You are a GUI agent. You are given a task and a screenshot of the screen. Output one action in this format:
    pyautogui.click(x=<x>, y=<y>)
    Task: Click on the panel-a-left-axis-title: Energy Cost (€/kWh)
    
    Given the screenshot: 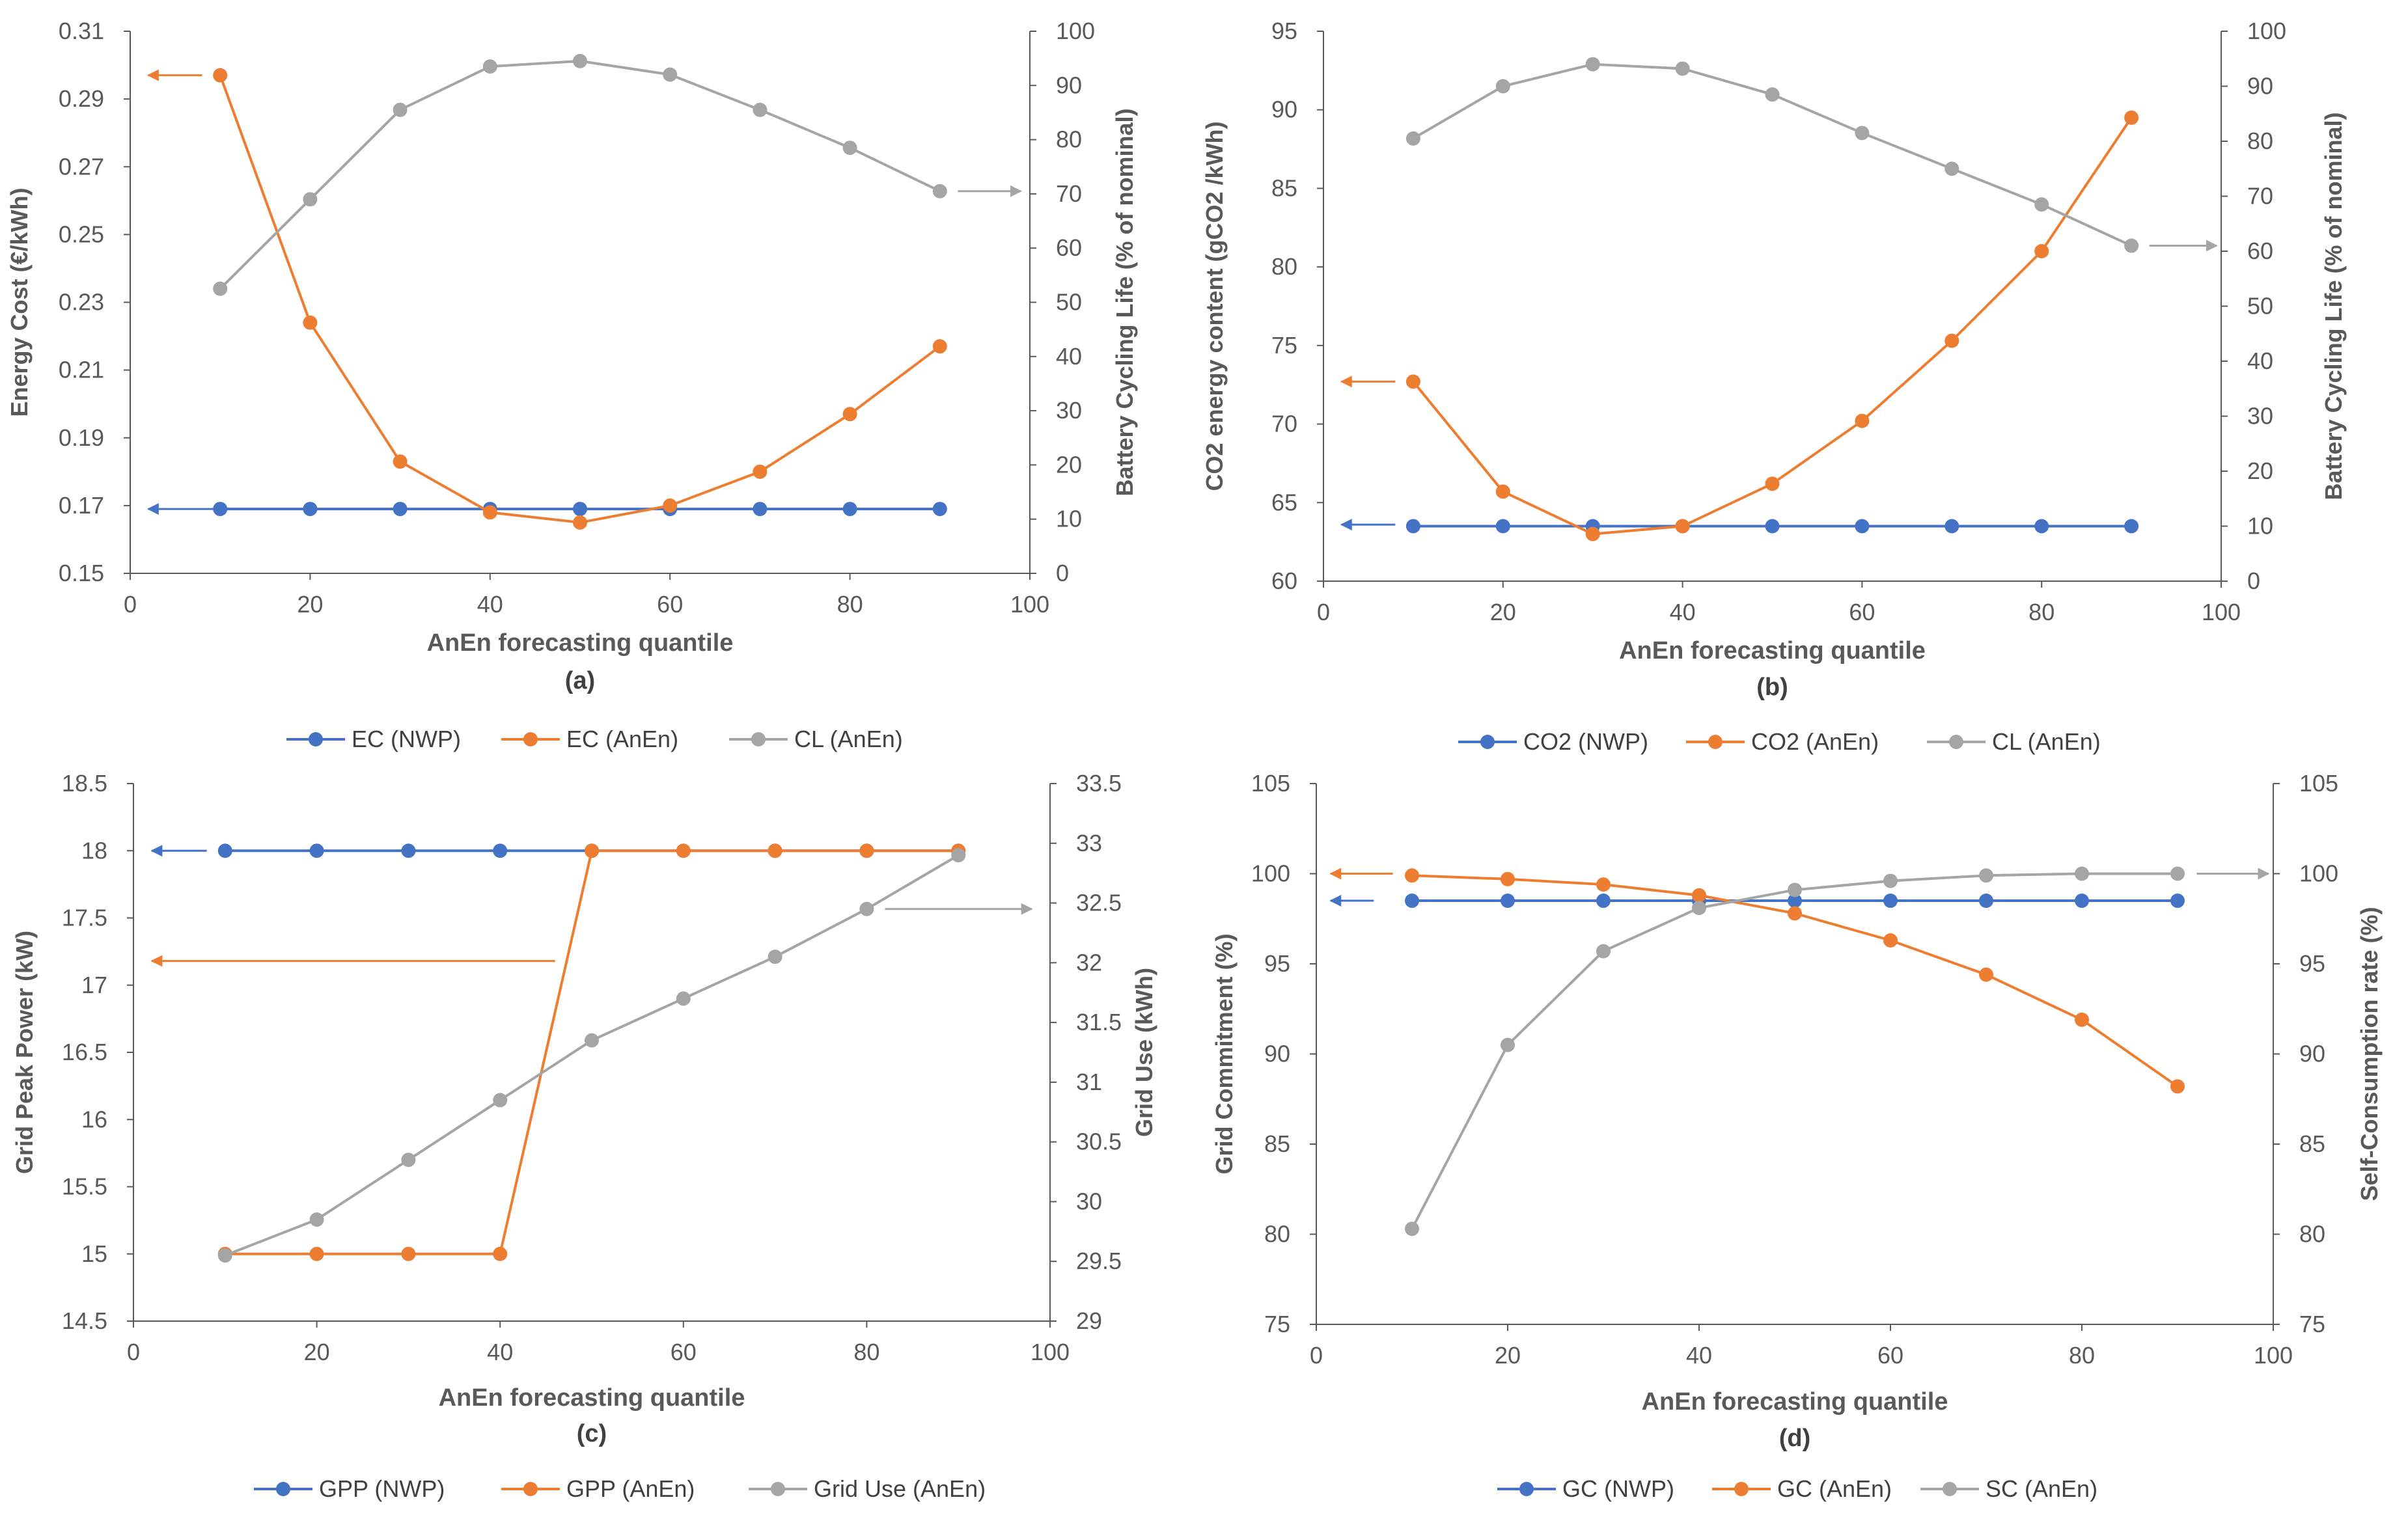 What is the action you would take?
    pyautogui.click(x=19, y=302)
    